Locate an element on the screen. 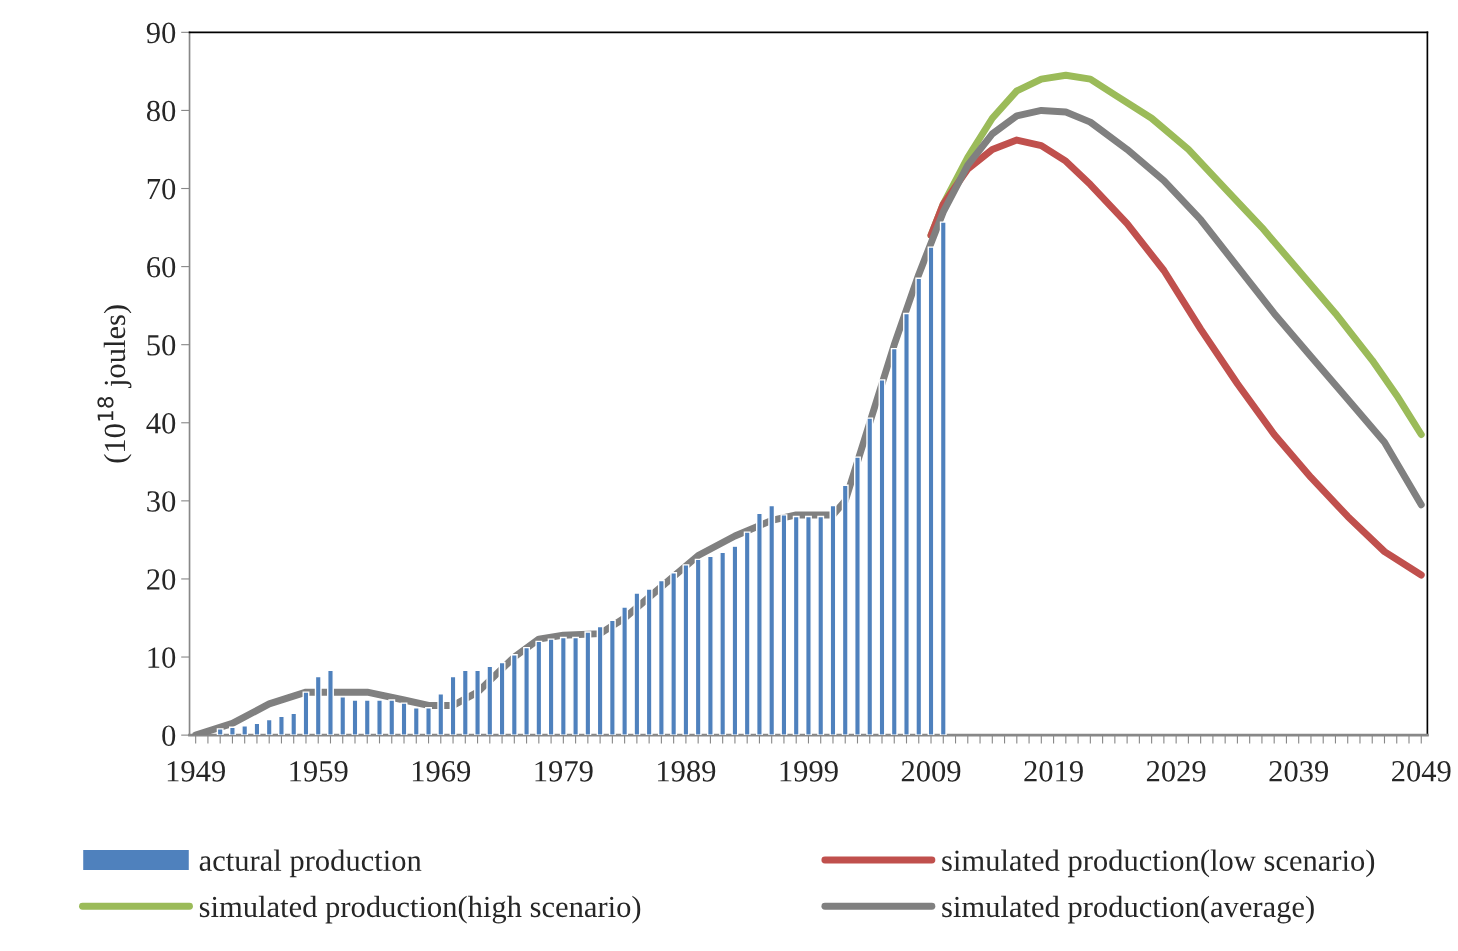  y-tick-label: 0 is located at coordinates (169, 736).